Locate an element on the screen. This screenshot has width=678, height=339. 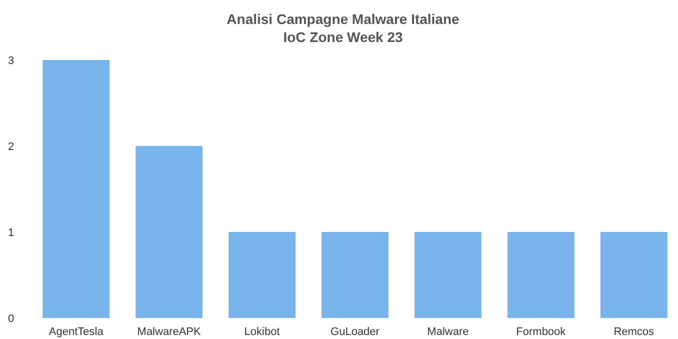
x-tick-label: Formbook is located at coordinates (541, 332).